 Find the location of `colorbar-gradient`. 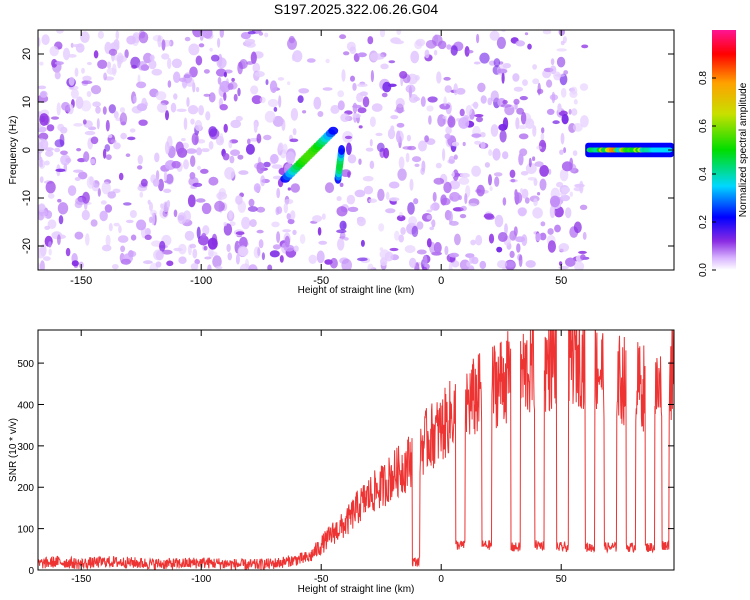

colorbar-gradient is located at coordinates (724, 150).